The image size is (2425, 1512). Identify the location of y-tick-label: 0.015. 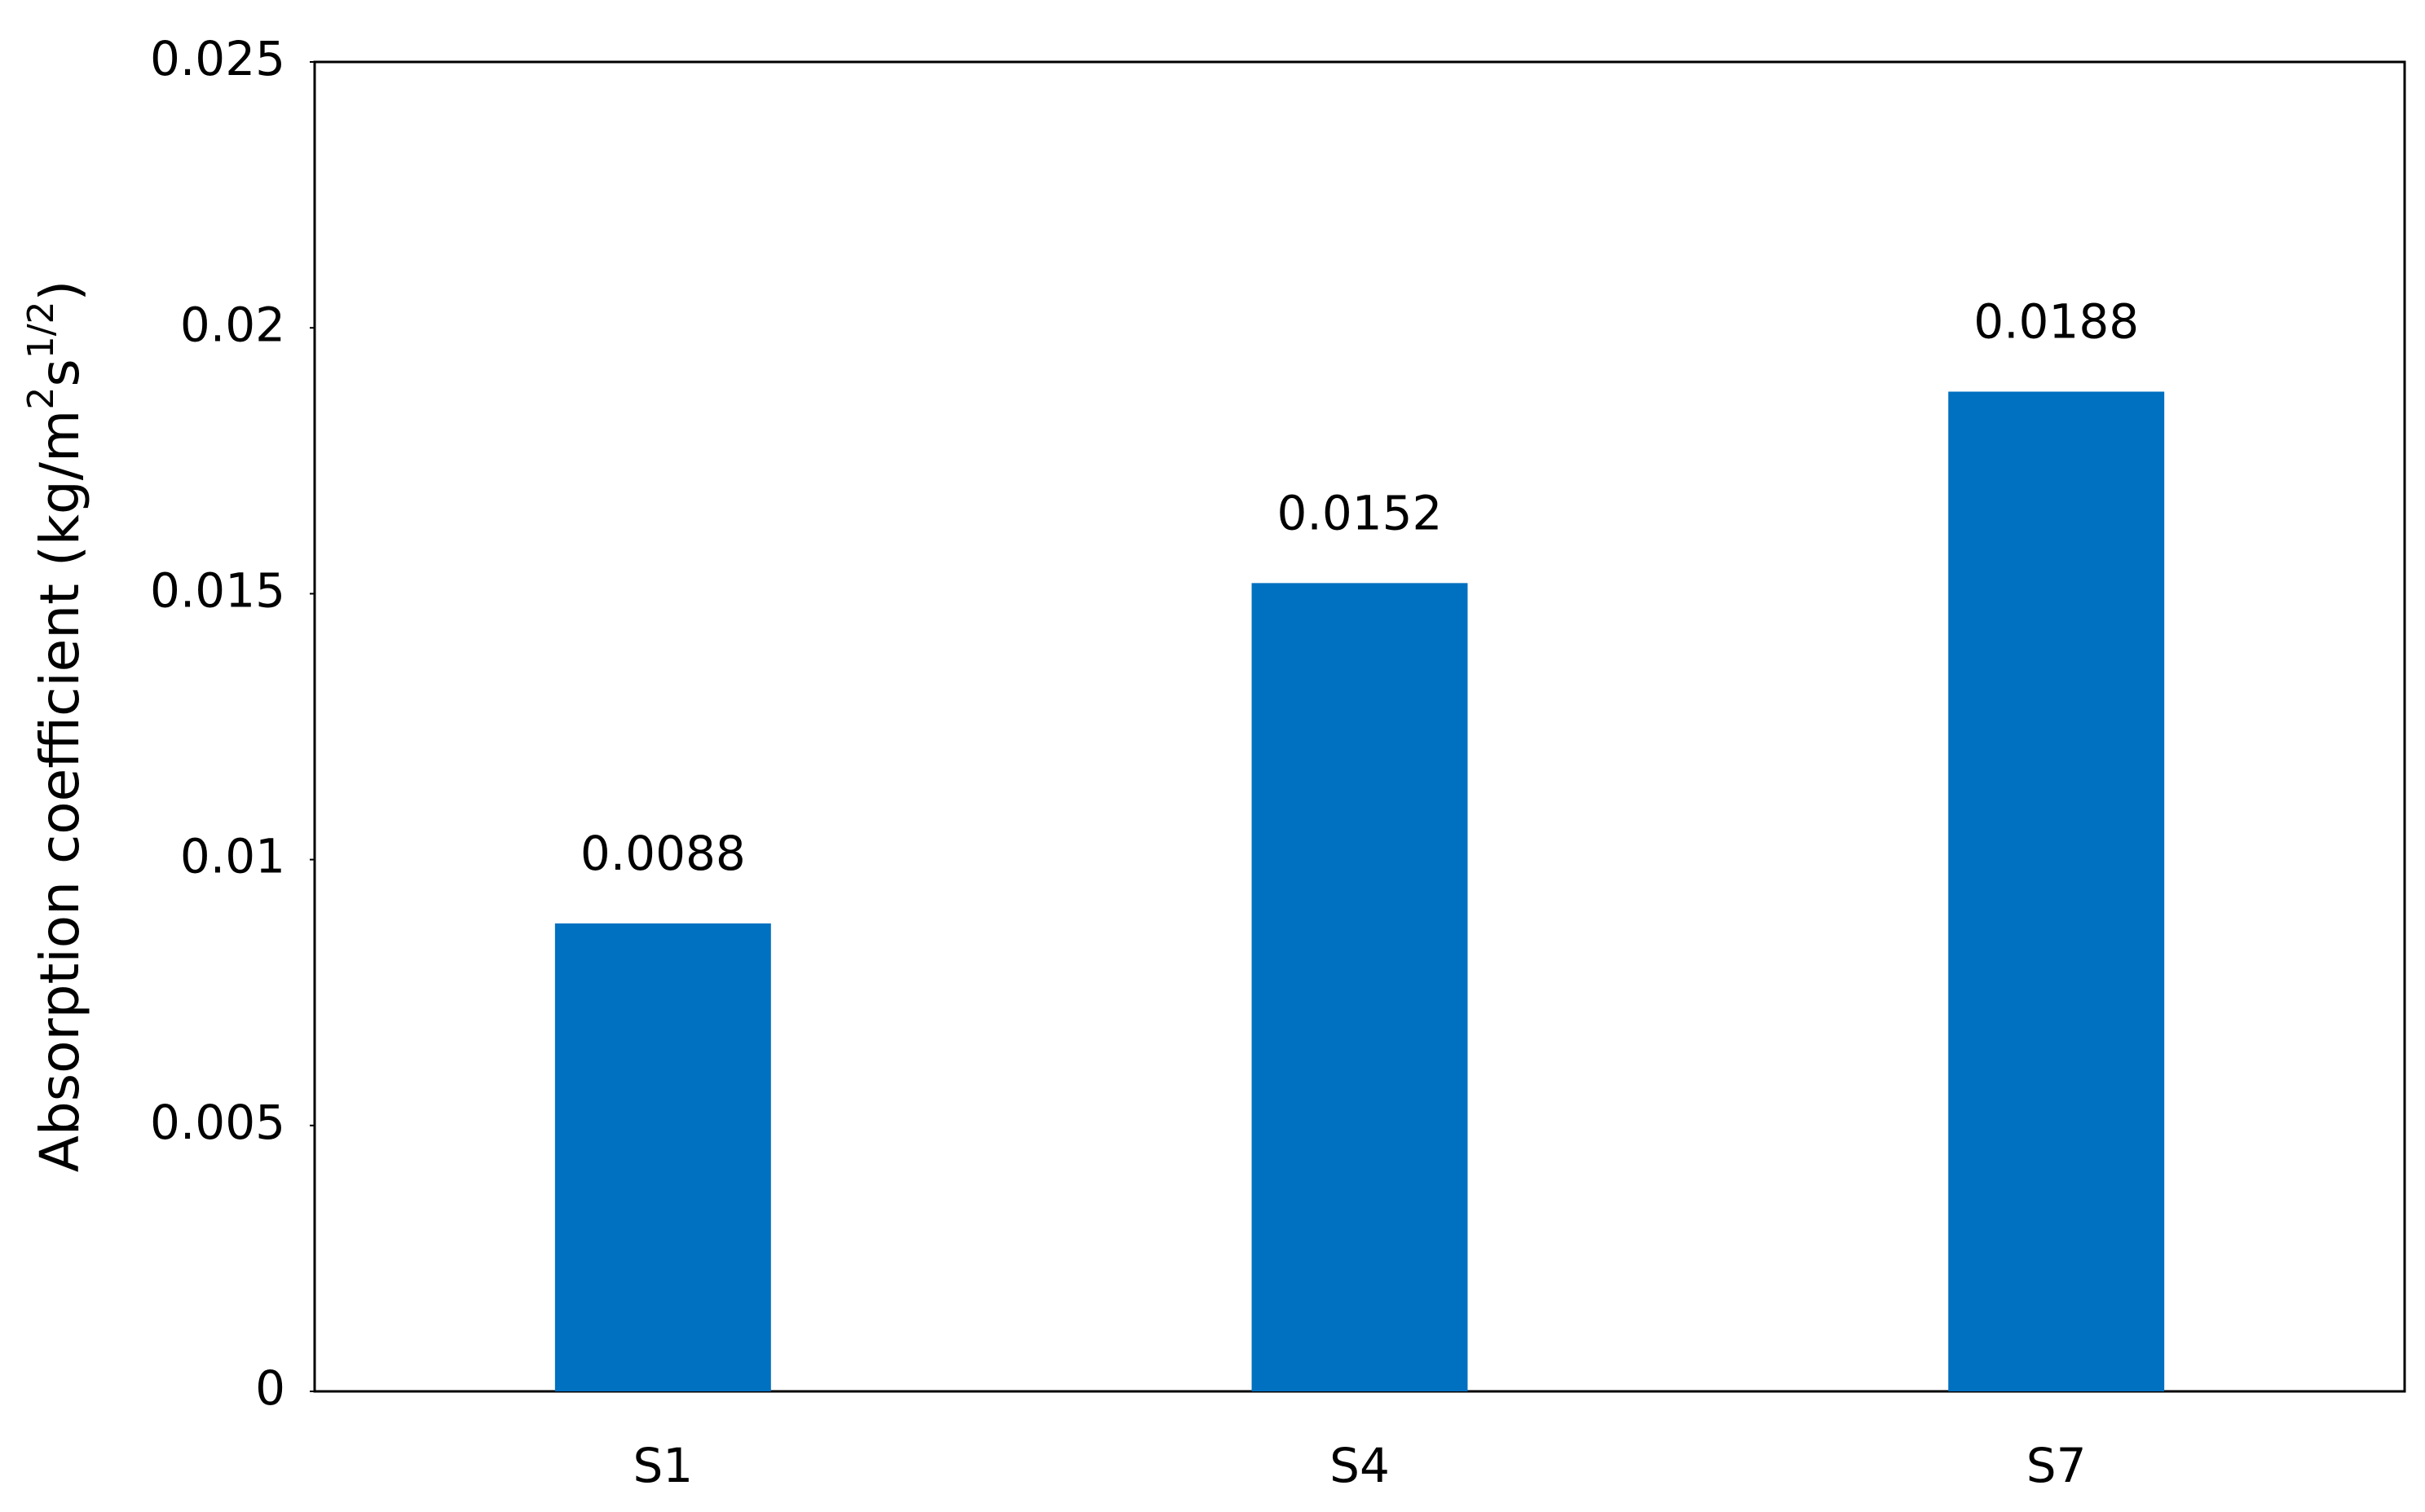
(217, 591).